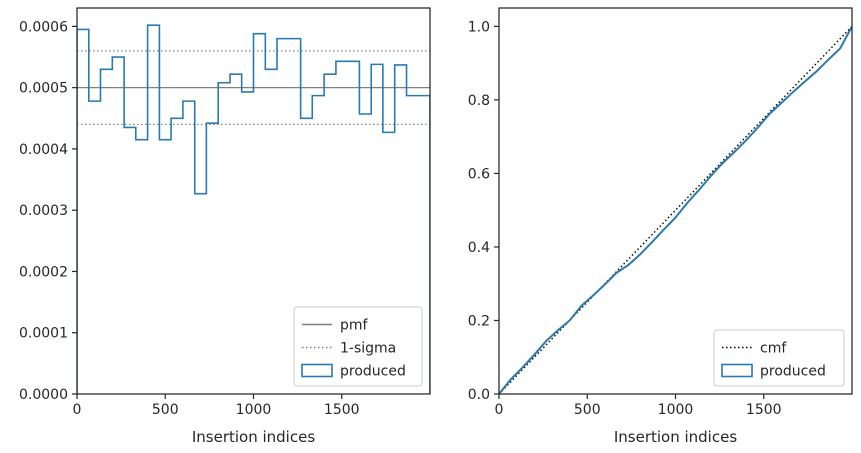 Image resolution: width=861 pixels, height=453 pixels. Describe the element at coordinates (43, 211) in the screenshot. I see `y-tick-label: 0.0003` at that location.